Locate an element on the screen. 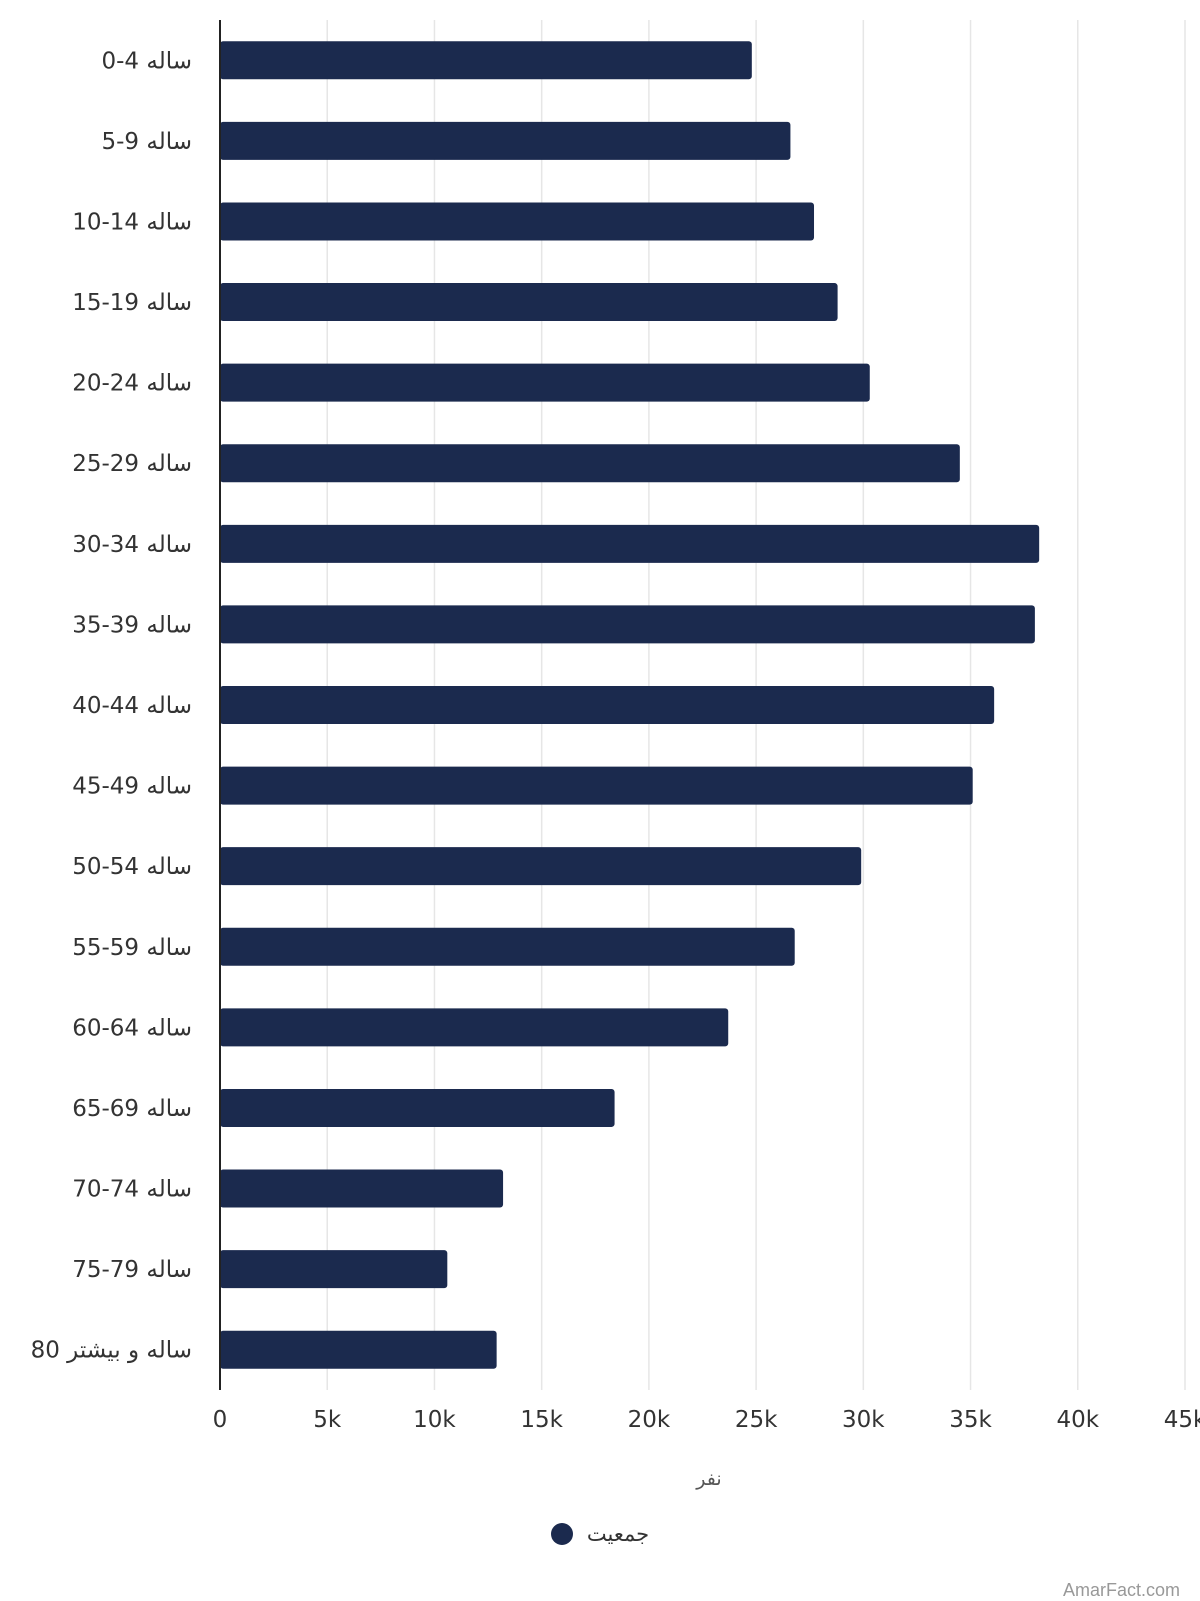 The width and height of the screenshot is (1200, 1601). legend: جمعیت is located at coordinates (600, 1534).